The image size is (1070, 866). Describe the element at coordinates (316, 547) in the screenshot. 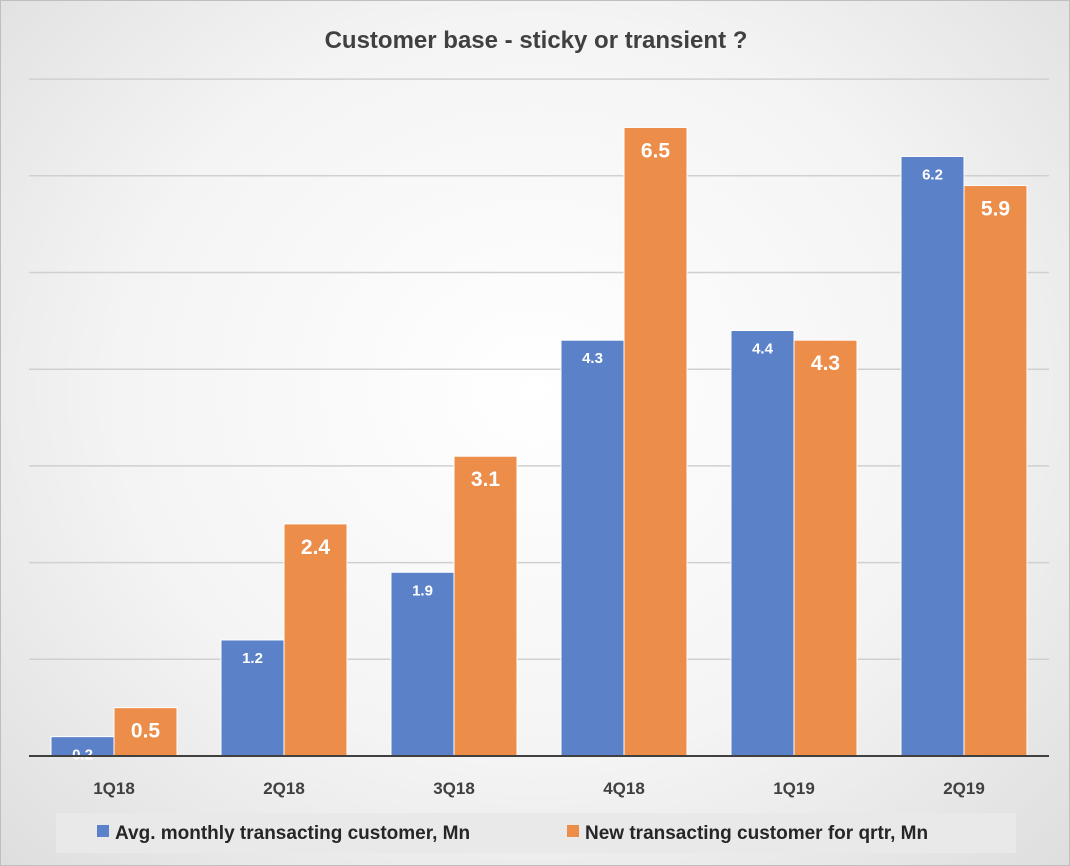

I see `data-label-series-2: 2.4` at that location.